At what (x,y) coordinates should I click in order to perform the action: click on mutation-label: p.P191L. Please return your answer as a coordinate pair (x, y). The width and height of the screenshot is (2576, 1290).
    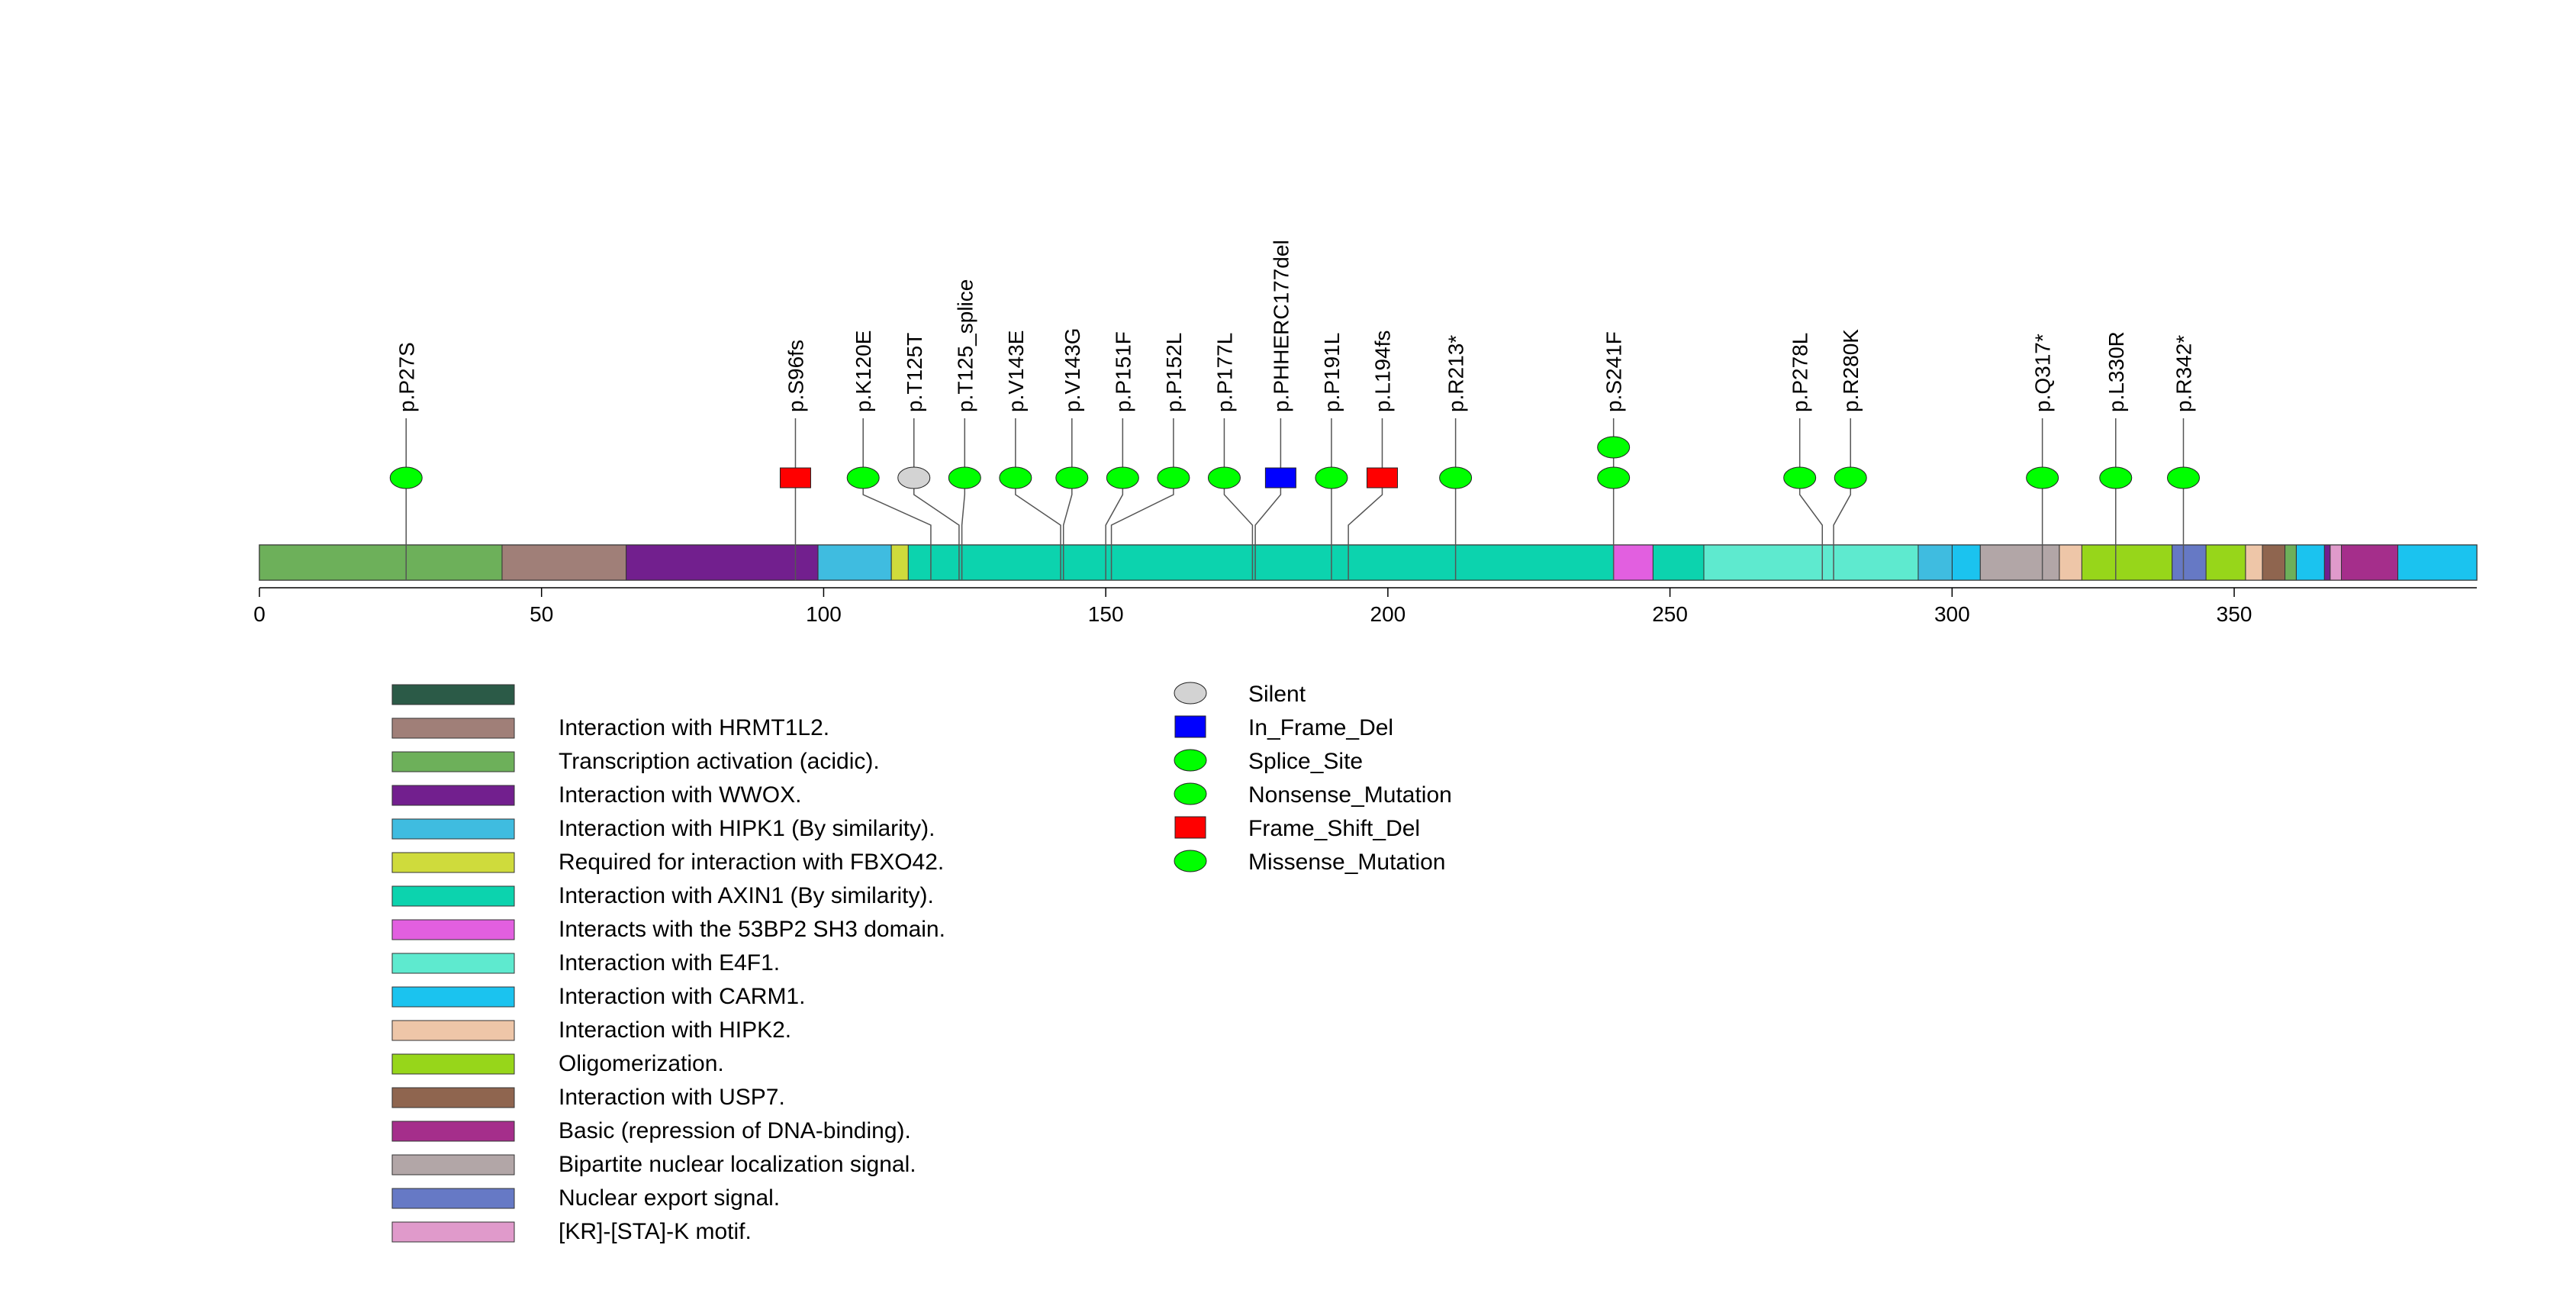
    Looking at the image, I should click on (1332, 373).